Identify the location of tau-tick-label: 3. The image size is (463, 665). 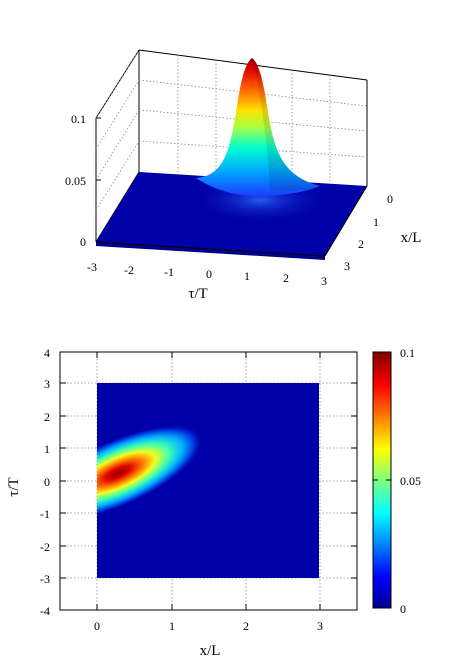
(324, 281).